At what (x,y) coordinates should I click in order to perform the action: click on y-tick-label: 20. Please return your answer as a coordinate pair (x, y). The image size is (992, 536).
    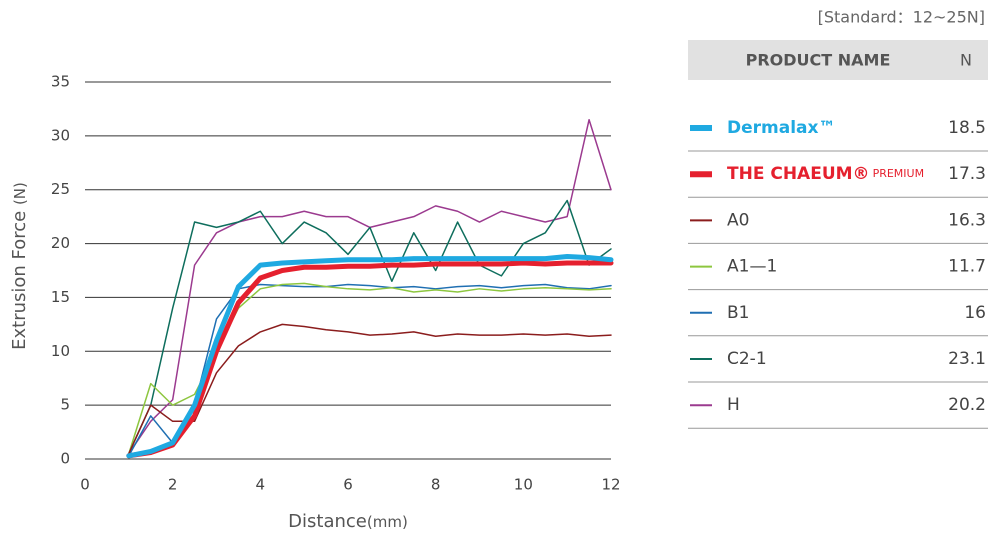
    Looking at the image, I should click on (60, 243).